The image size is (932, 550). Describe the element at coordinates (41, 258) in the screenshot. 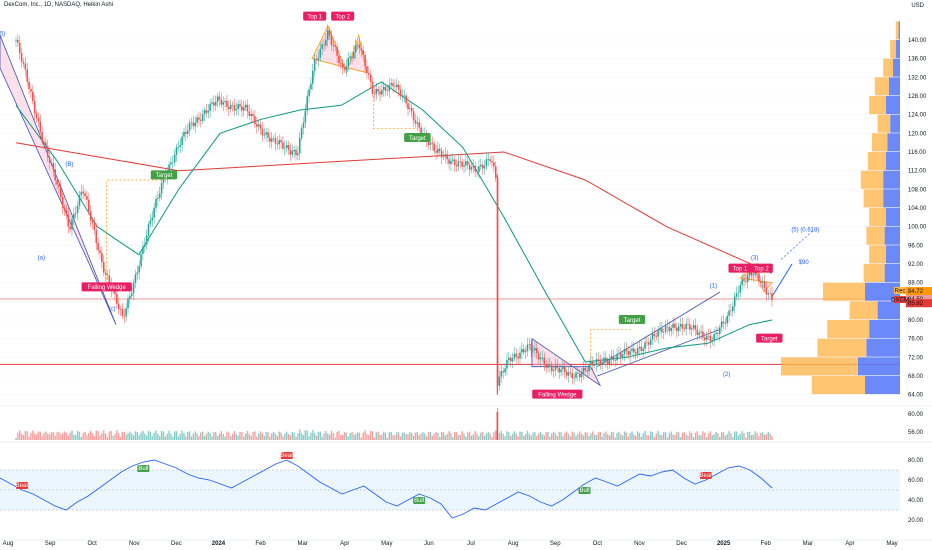

I see `wave-label: (a)` at that location.